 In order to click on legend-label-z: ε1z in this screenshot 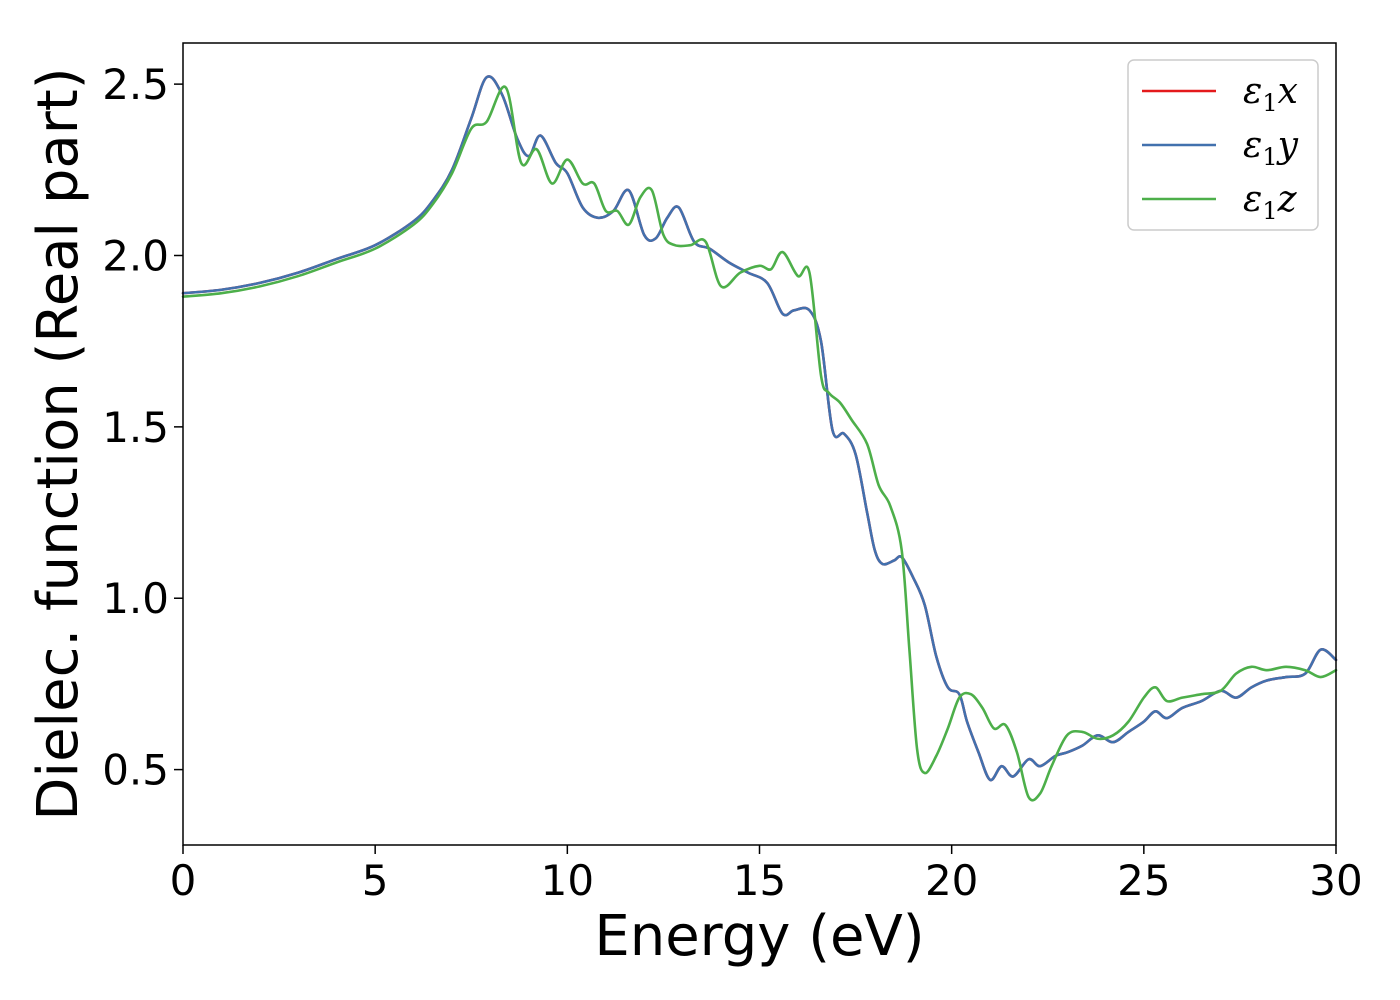, I will do `click(1270, 202)`.